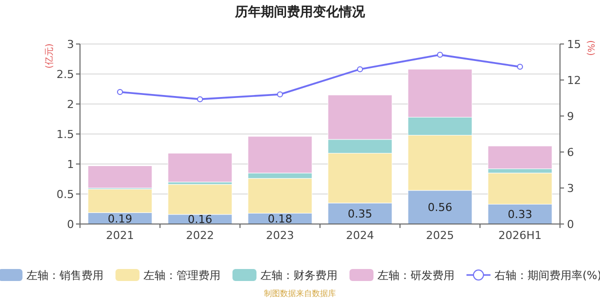 Image resolution: width=600 pixels, height=300 pixels. I want to click on data-label: 0.33, so click(520, 215).